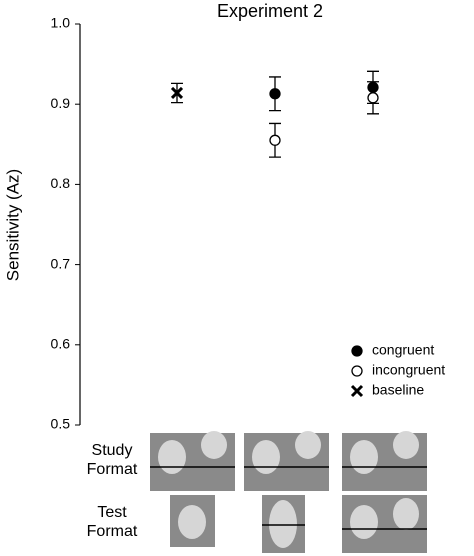 The width and height of the screenshot is (474, 556). Describe the element at coordinates (61, 344) in the screenshot. I see `y-tick-label: 0.6` at that location.